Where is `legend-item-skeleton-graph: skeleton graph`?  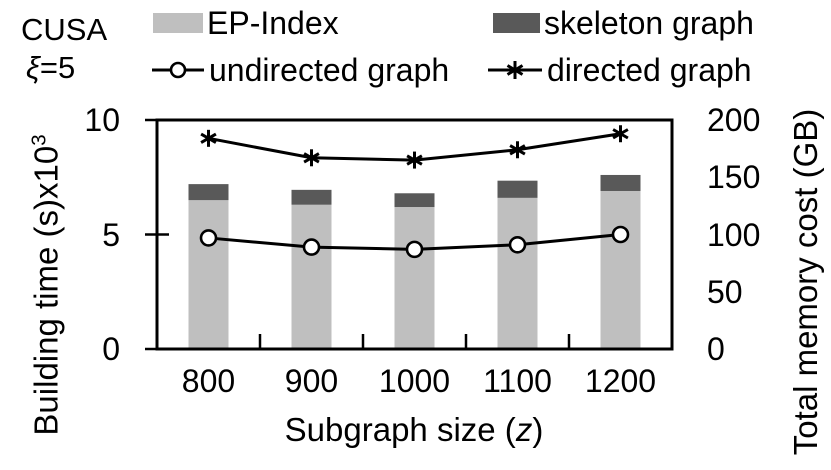
legend-item-skeleton-graph: skeleton graph is located at coordinates (623, 23).